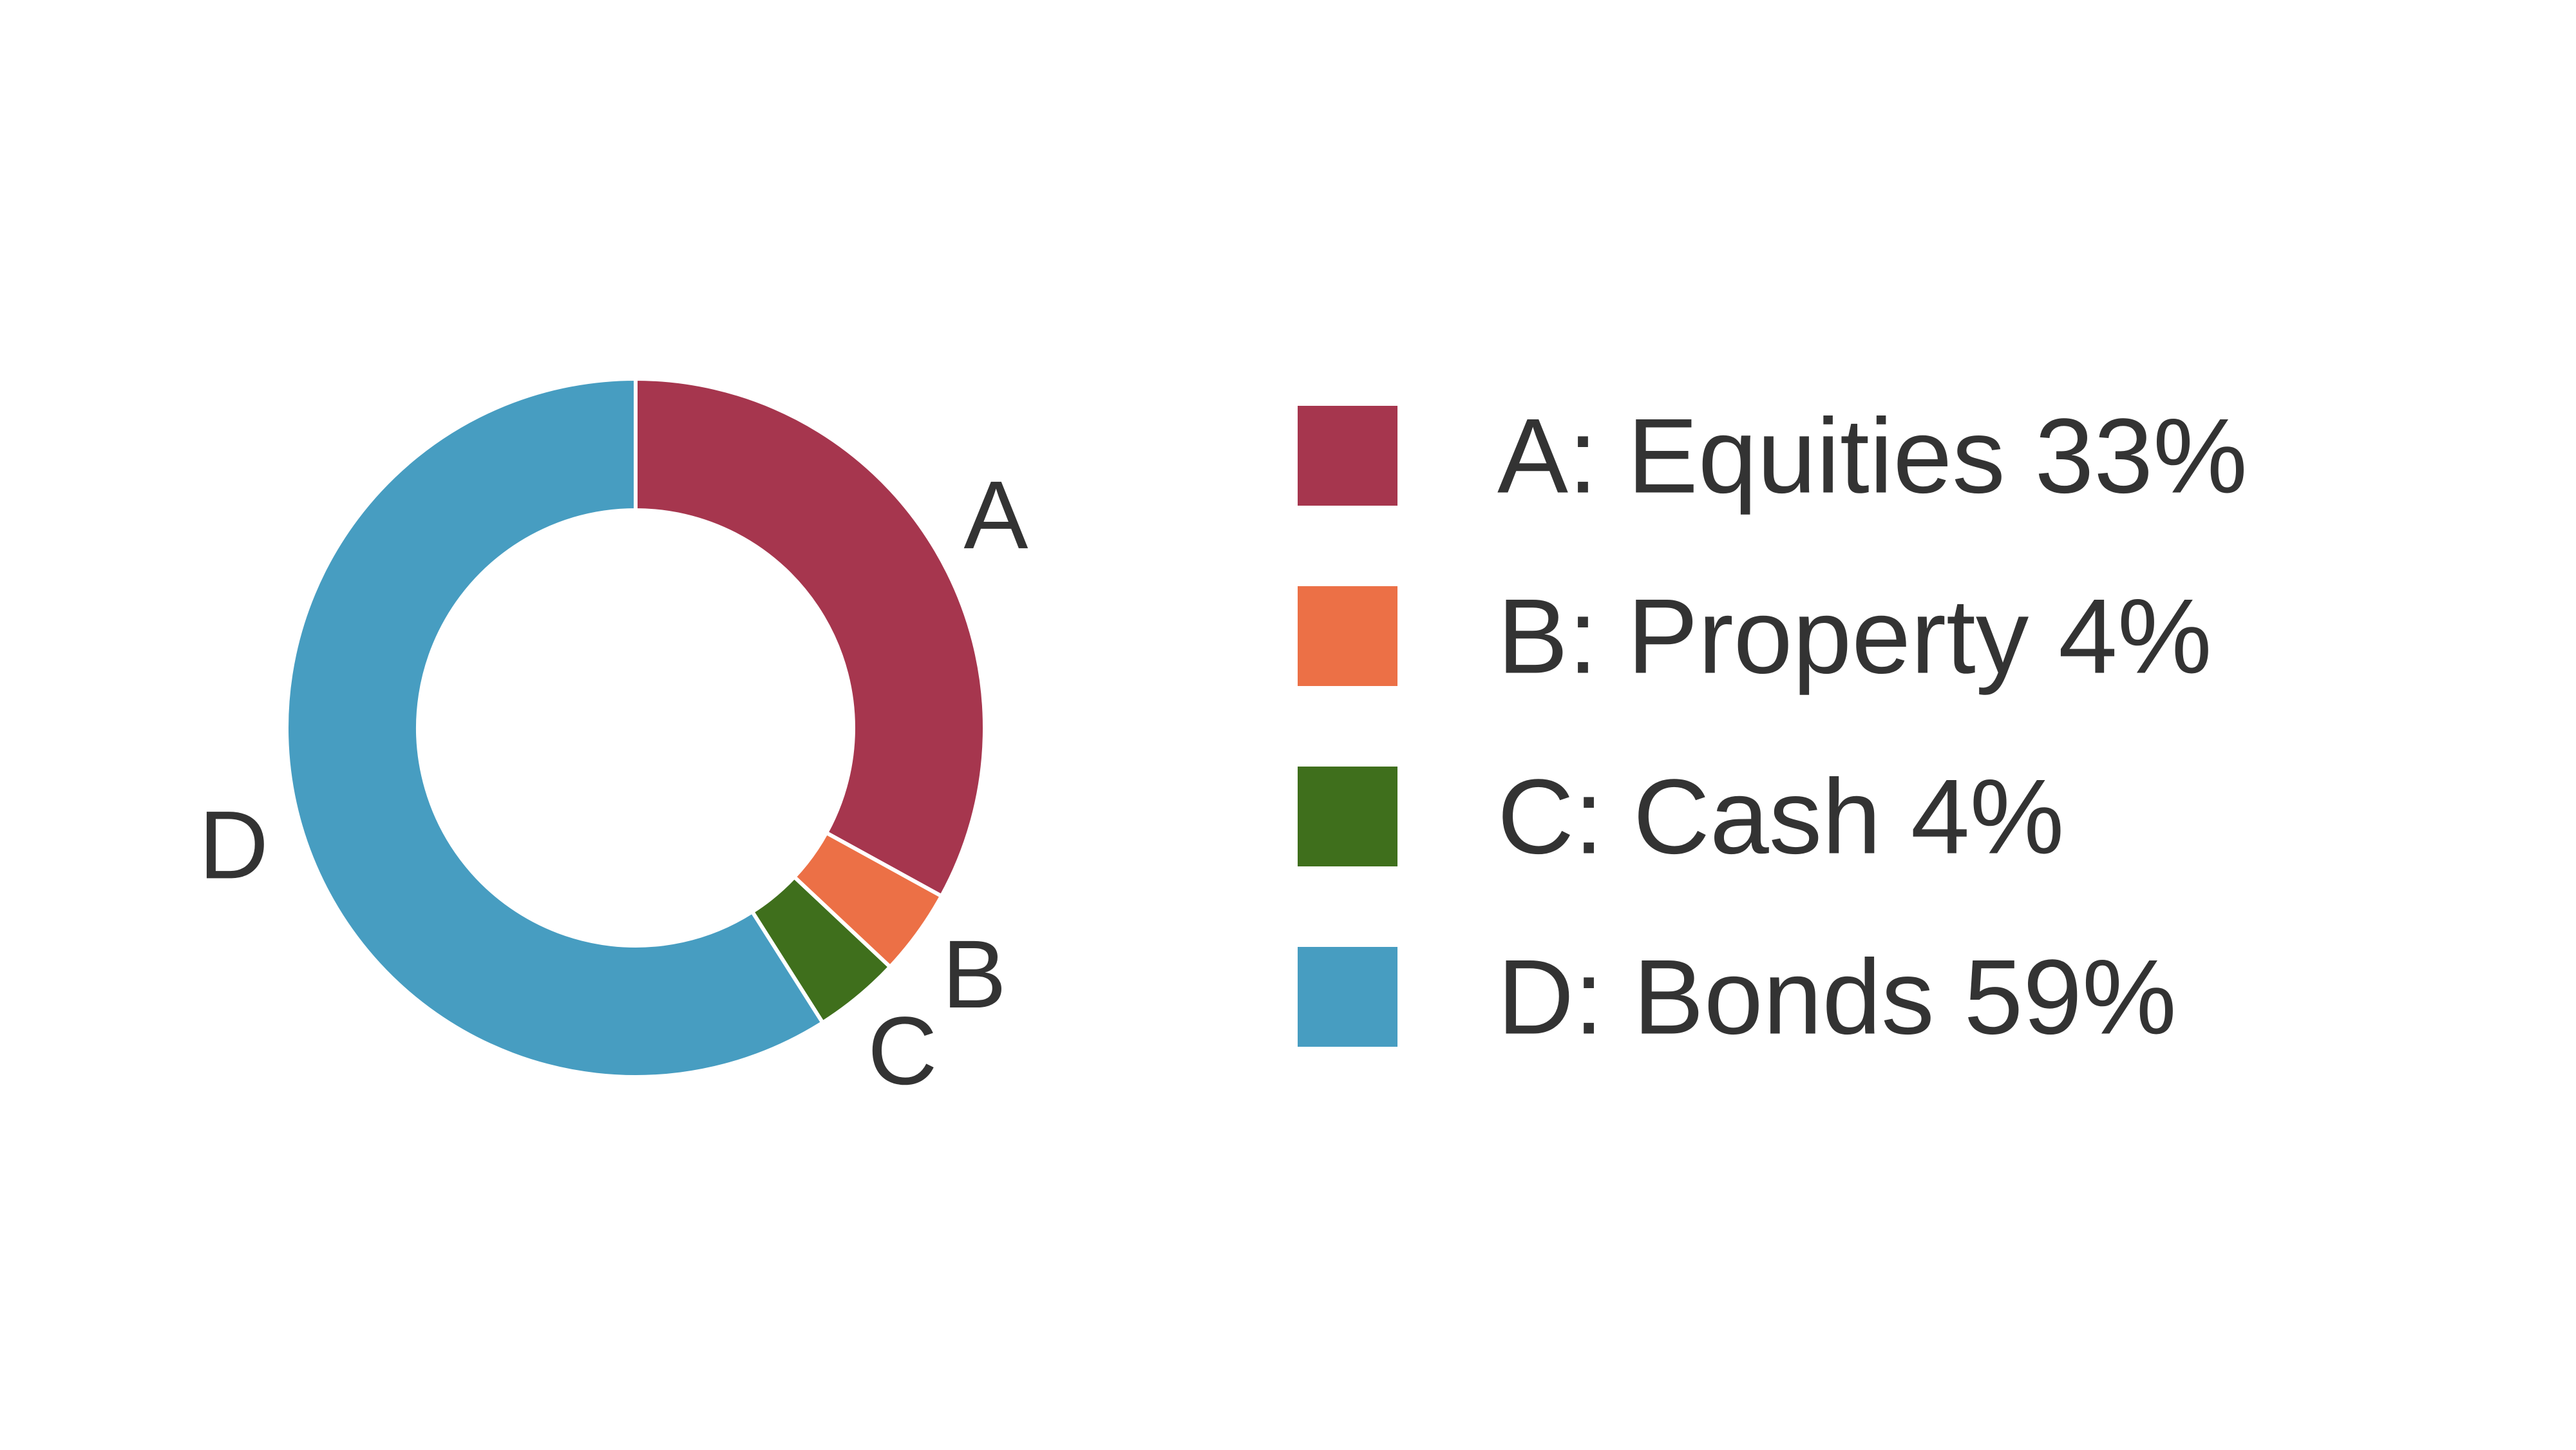 This screenshot has height=1450, width=2576. What do you see at coordinates (1855, 637) in the screenshot?
I see `legend-label-b: B: Property 4%` at bounding box center [1855, 637].